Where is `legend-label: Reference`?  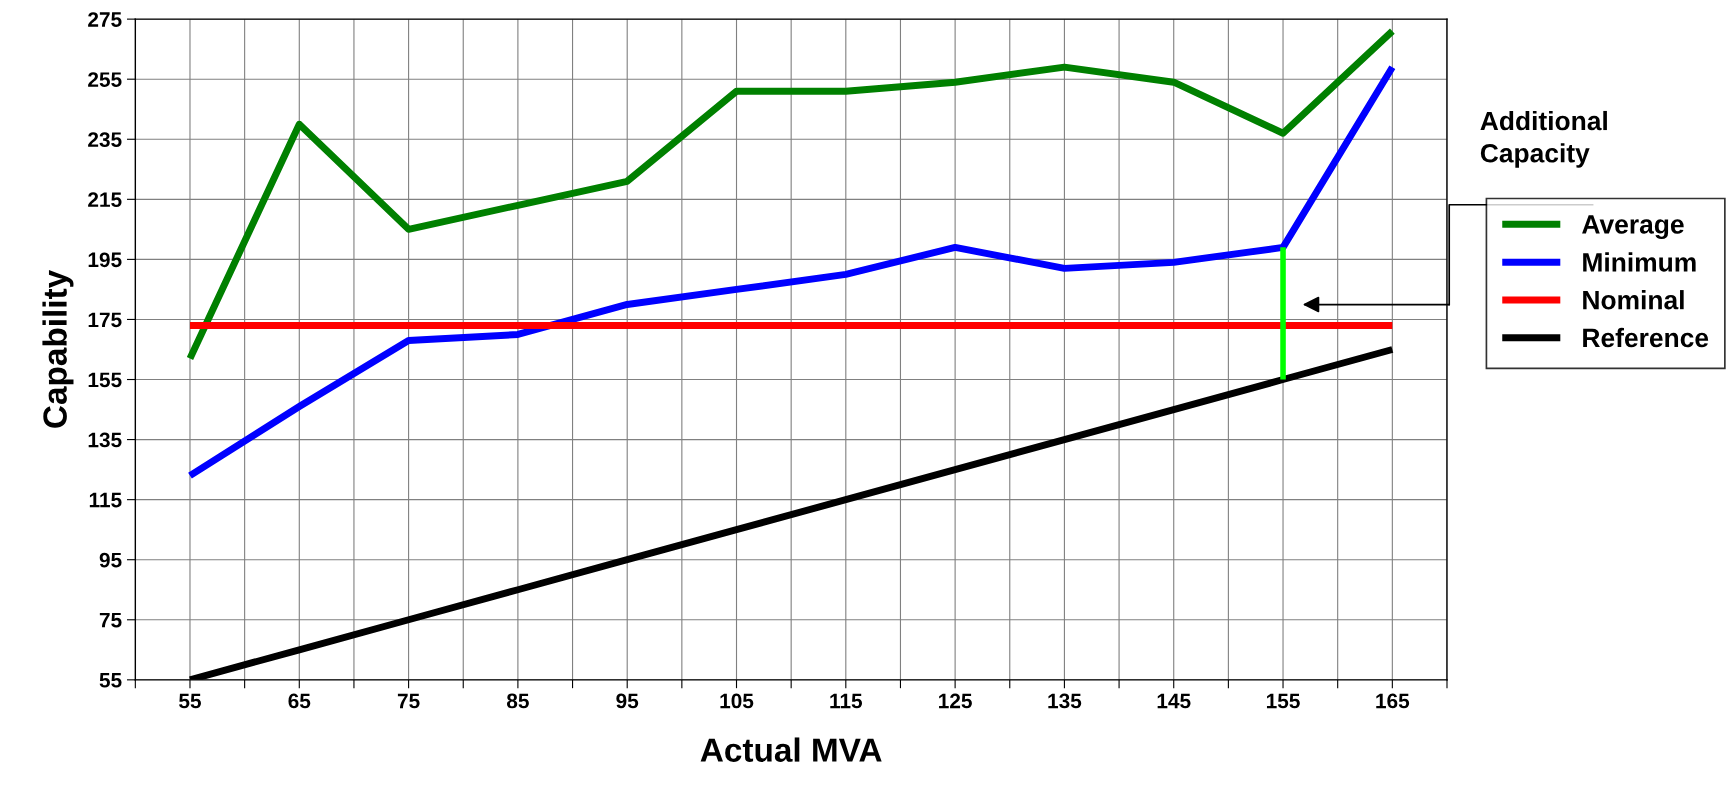
legend-label: Reference is located at coordinates (1646, 337).